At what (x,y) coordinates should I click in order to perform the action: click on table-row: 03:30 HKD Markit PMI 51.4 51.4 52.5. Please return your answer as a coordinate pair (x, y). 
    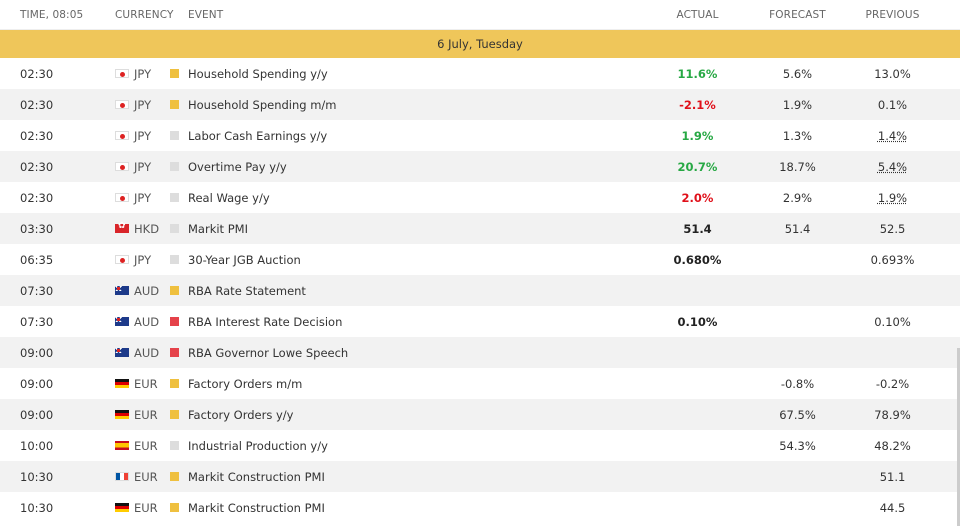
    Looking at the image, I should click on (480, 228).